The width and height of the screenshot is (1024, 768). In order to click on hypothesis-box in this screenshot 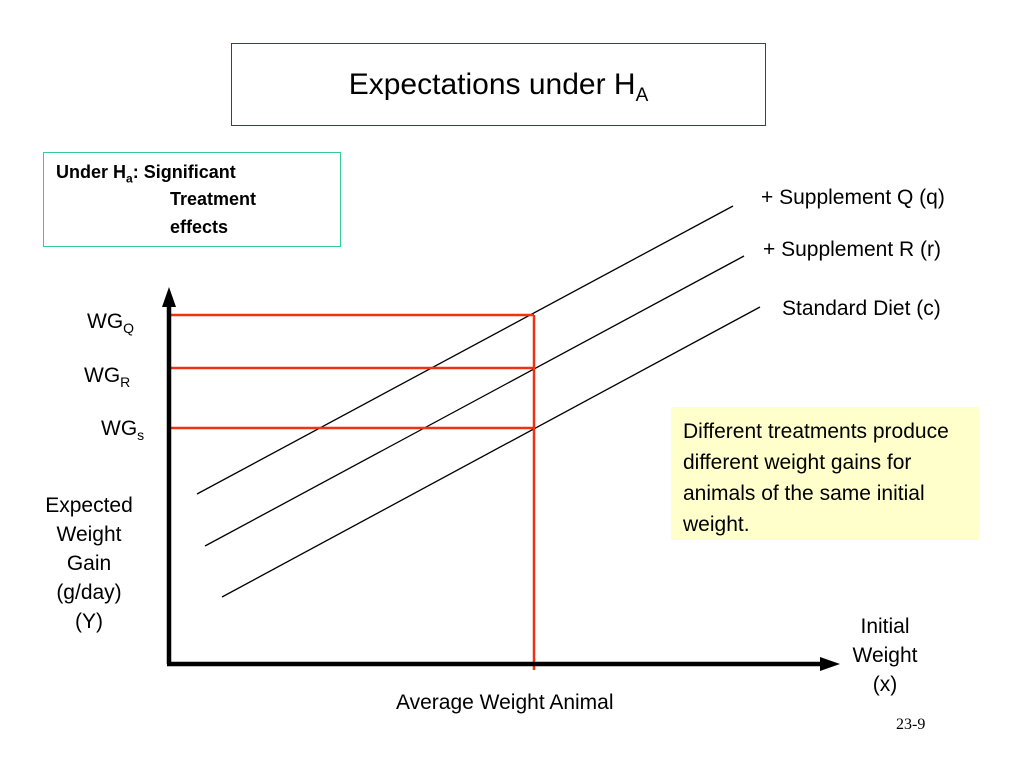, I will do `click(192, 199)`.